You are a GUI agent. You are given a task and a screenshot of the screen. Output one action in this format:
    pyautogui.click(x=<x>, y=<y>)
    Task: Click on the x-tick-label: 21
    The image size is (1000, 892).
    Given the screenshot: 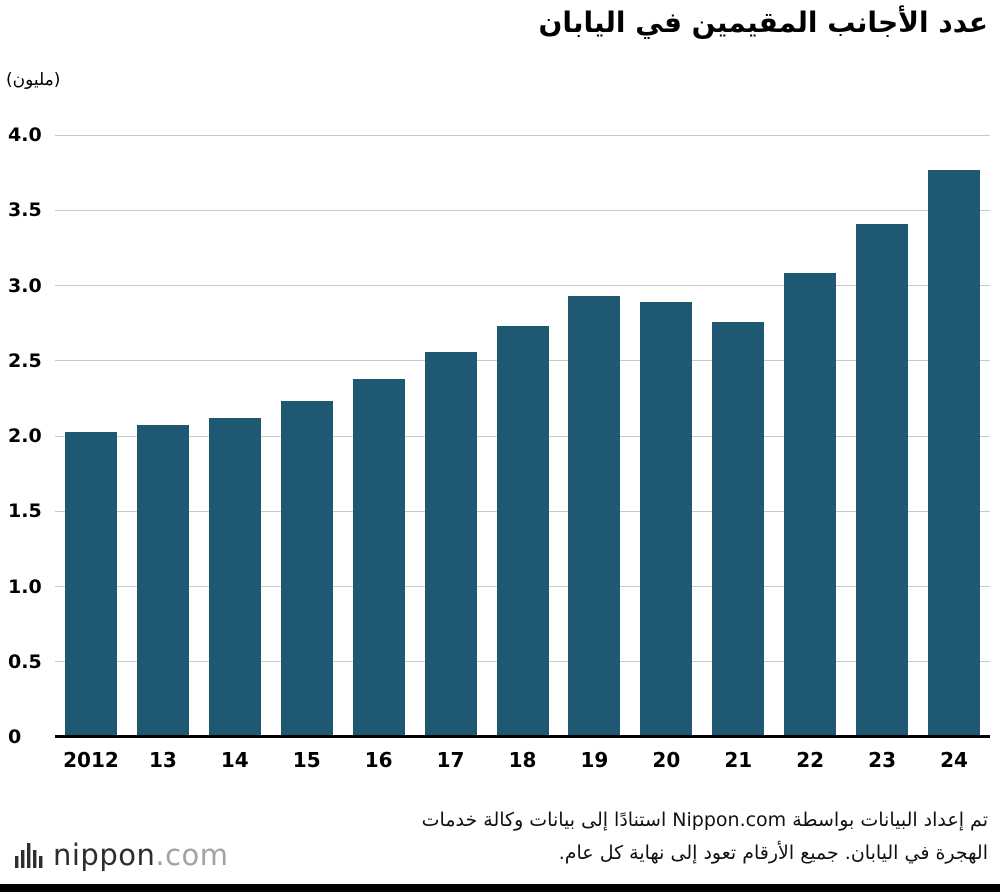 What is the action you would take?
    pyautogui.click(x=738, y=760)
    